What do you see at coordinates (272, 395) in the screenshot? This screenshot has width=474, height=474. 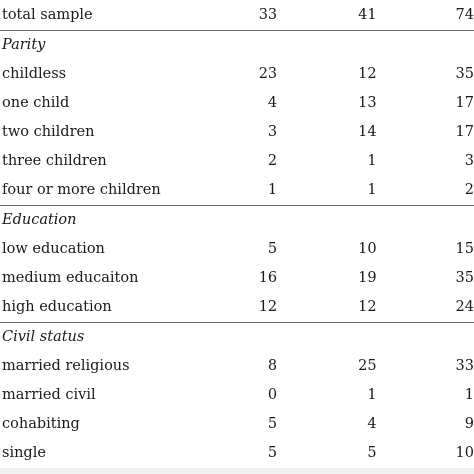 I see `value-cell-col1: 0` at bounding box center [272, 395].